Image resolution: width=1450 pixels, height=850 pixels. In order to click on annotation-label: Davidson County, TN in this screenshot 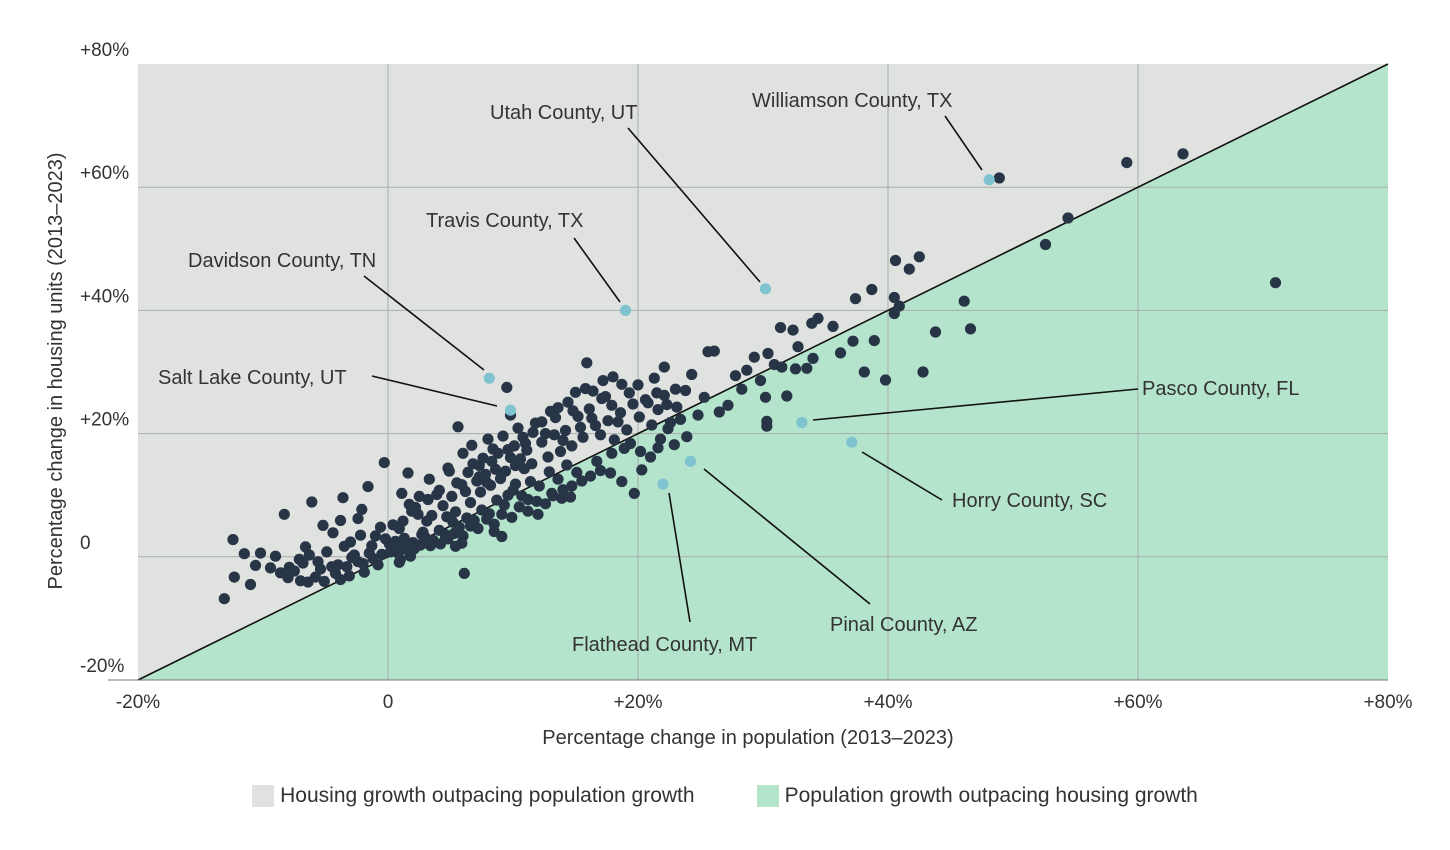, I will do `click(282, 261)`.